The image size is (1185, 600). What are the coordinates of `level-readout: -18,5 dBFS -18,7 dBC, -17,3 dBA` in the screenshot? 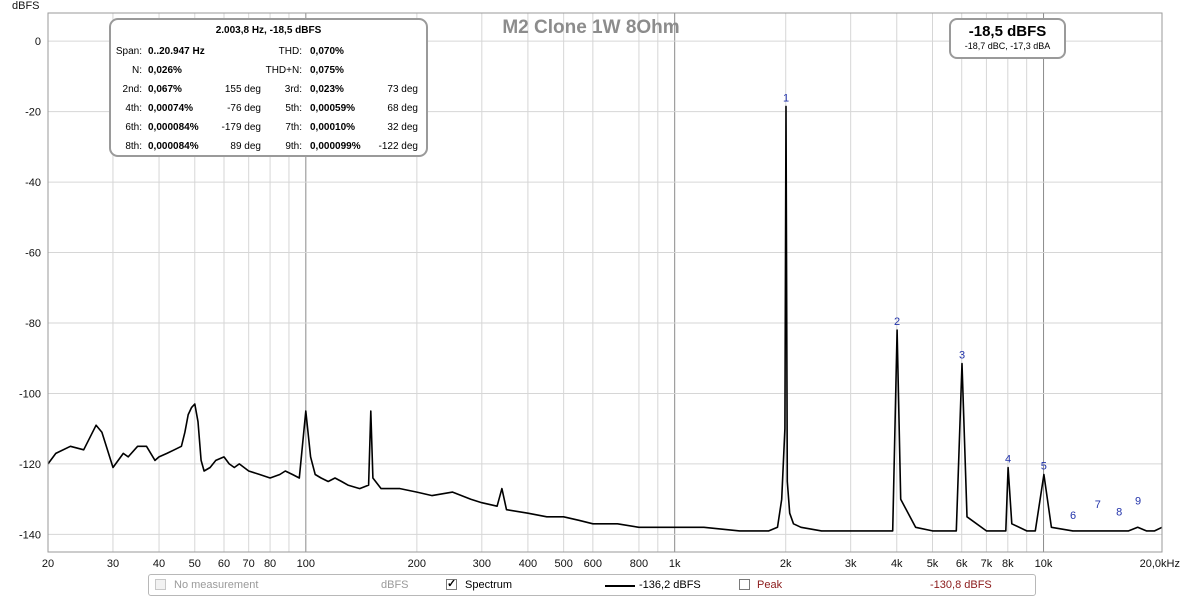 It's located at (1007, 38).